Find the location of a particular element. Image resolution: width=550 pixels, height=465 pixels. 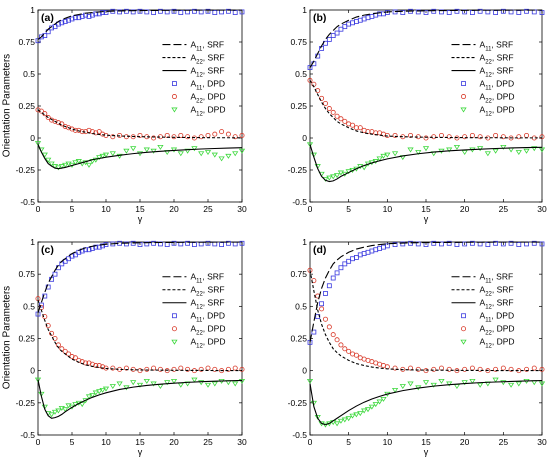

x-tick-label: 25 is located at coordinates (504, 209).